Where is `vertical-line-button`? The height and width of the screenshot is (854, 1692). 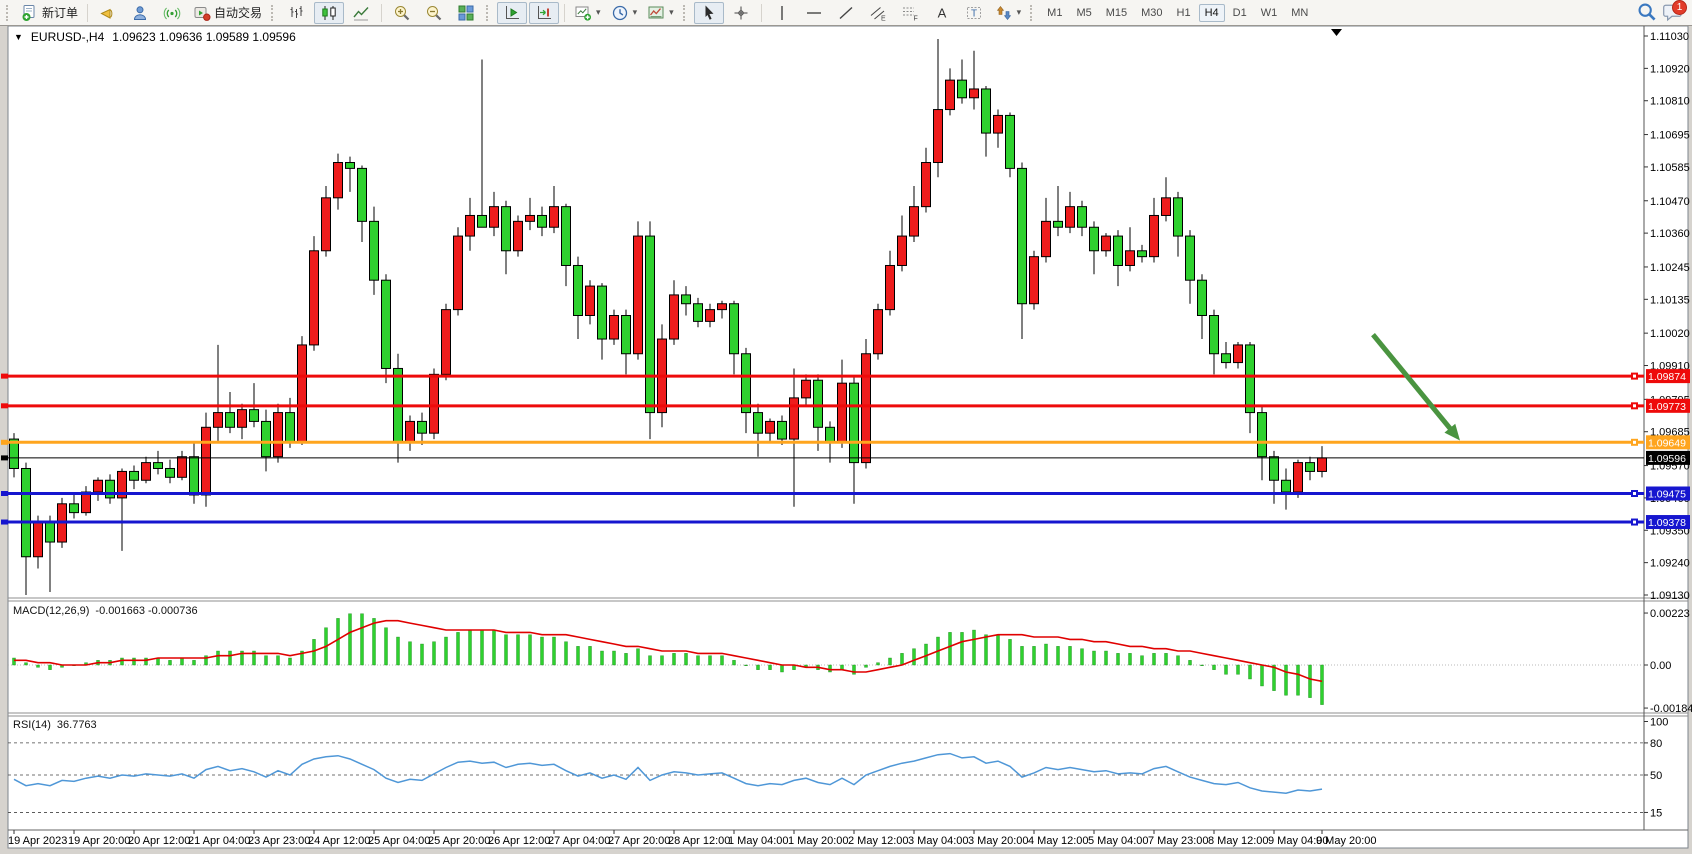
vertical-line-button is located at coordinates (782, 13).